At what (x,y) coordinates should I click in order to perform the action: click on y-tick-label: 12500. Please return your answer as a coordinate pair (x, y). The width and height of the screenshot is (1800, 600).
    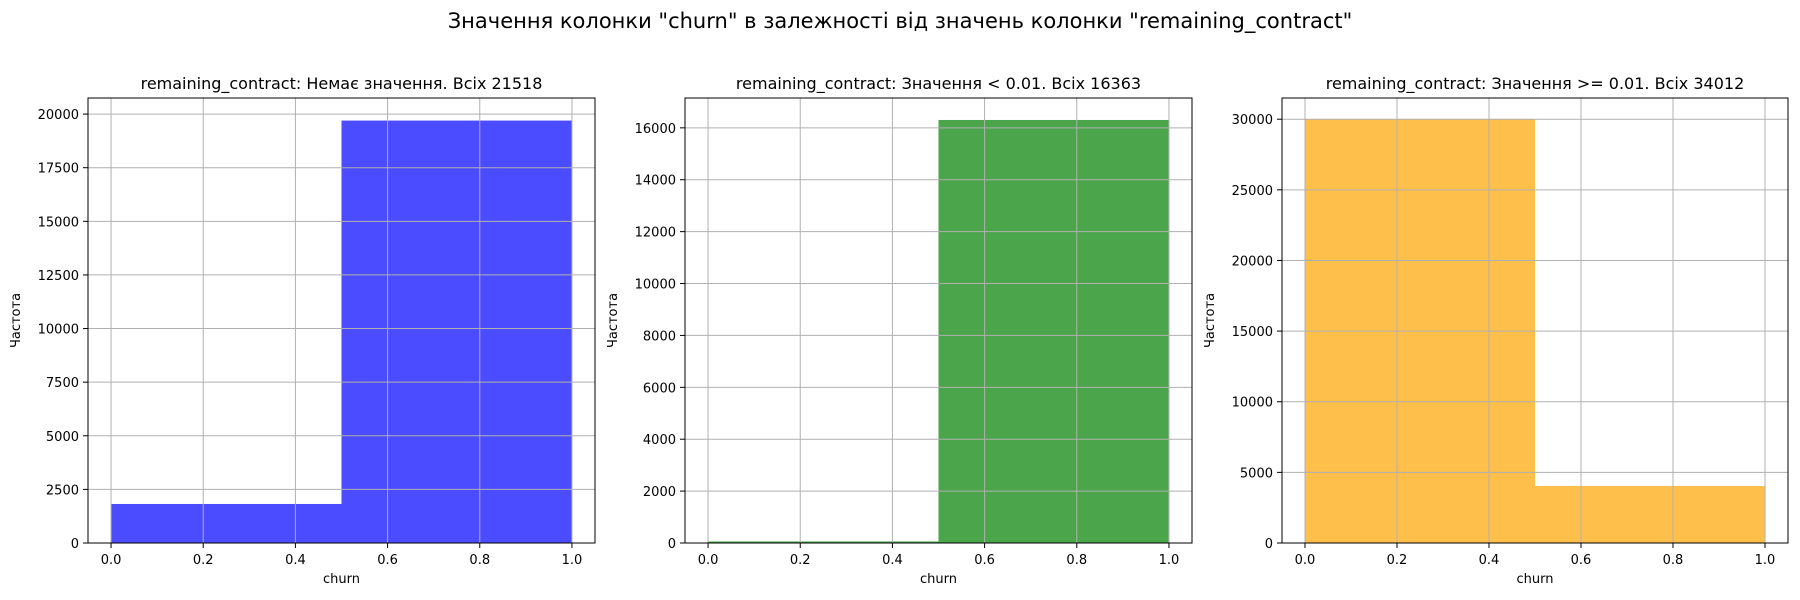
    Looking at the image, I should click on (58, 276).